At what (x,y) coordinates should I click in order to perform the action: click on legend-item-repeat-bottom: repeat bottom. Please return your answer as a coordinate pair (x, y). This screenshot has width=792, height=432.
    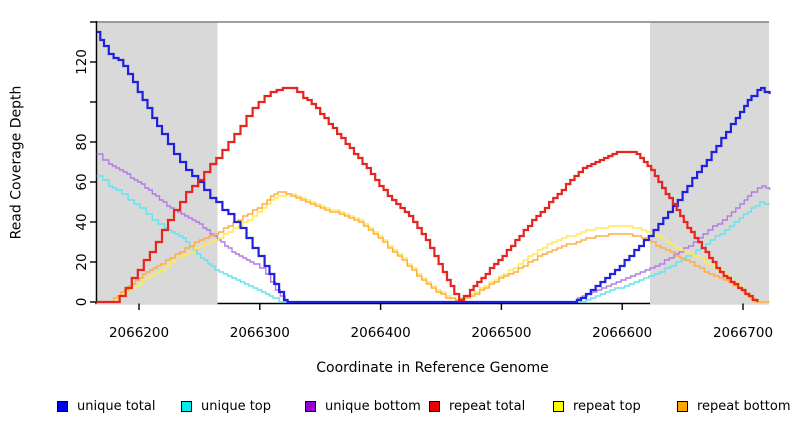
    Looking at the image, I should click on (734, 406).